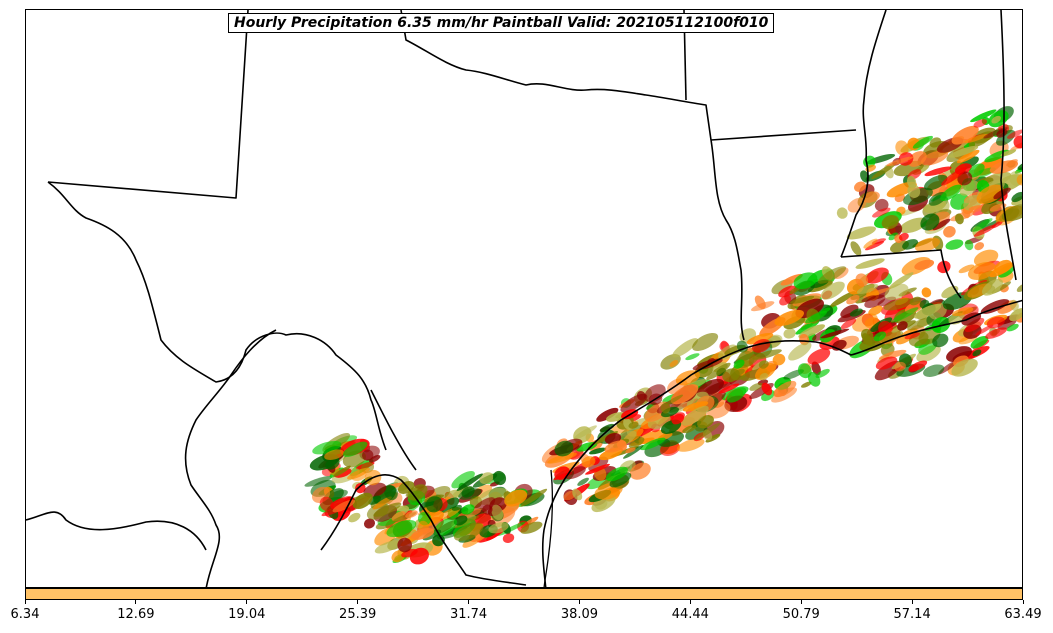 This screenshot has width=1053, height=633. I want to click on colorbar, so click(524, 594).